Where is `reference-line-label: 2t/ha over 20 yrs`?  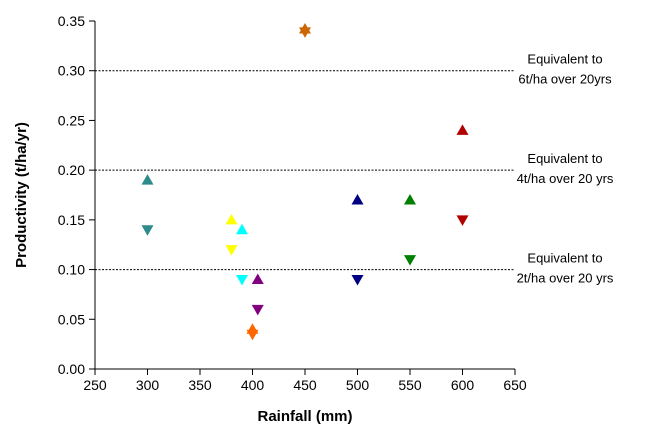
reference-line-label: 2t/ha over 20 yrs is located at coordinates (565, 278).